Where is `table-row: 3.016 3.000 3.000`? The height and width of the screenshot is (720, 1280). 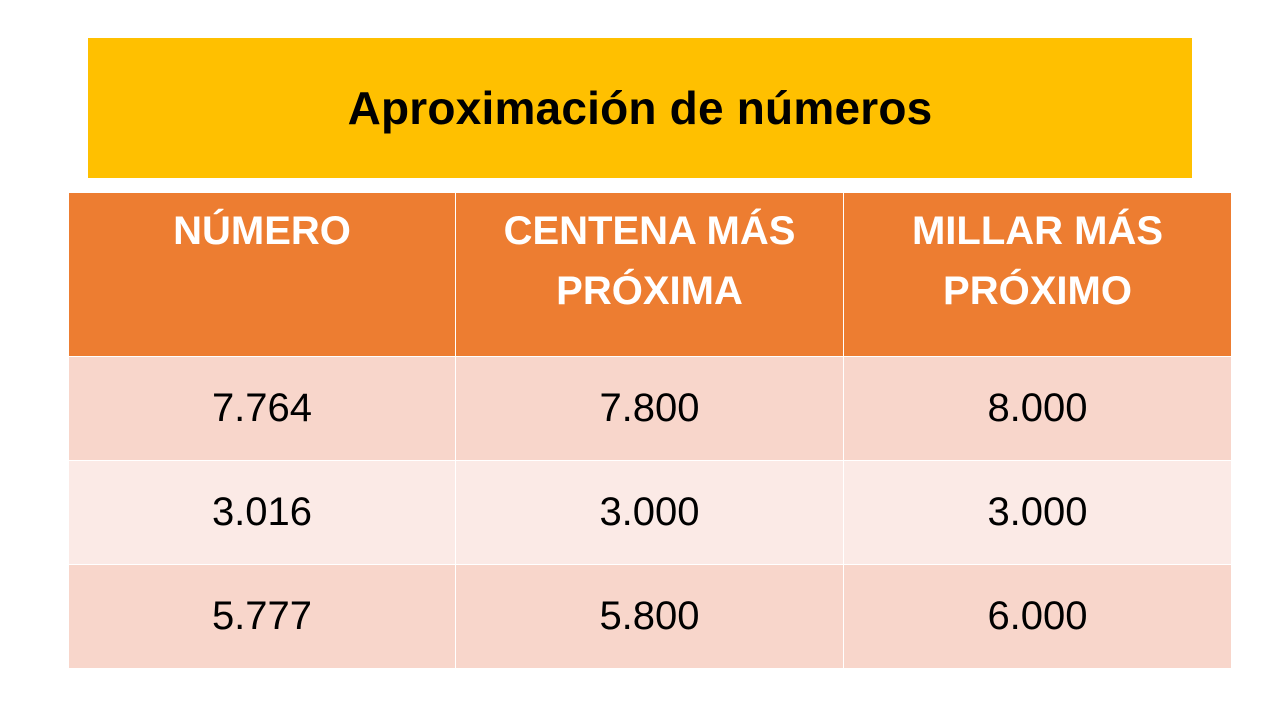
table-row: 3.016 3.000 3.000 is located at coordinates (650, 512).